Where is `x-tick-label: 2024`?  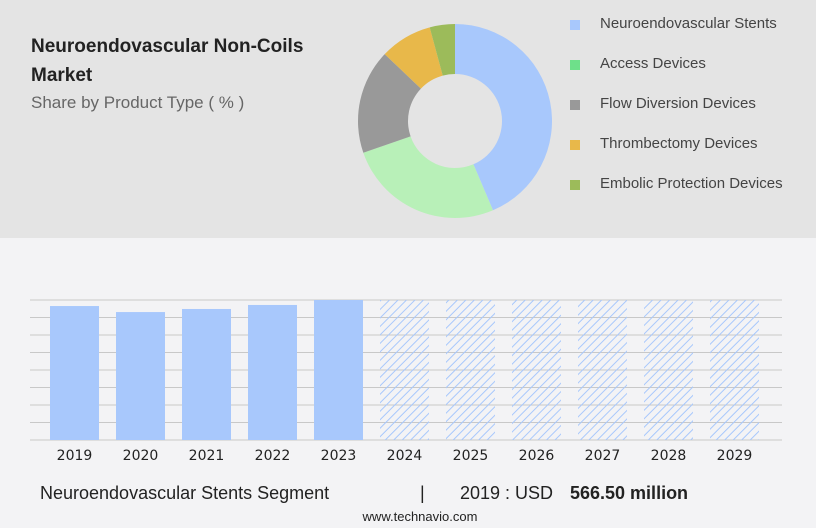
x-tick-label: 2024 is located at coordinates (405, 456).